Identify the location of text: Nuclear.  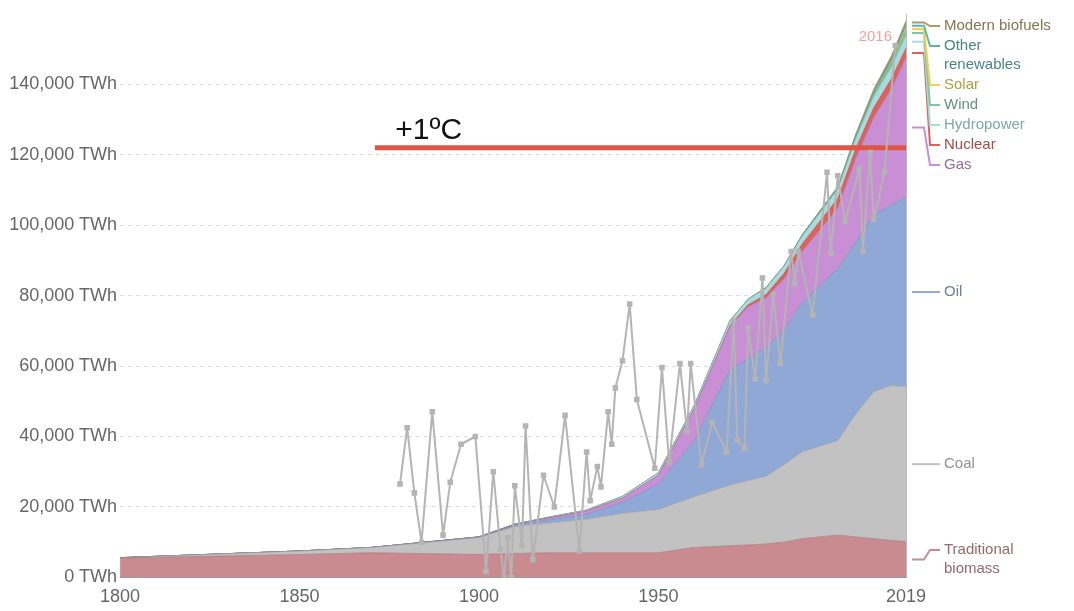
(970, 144).